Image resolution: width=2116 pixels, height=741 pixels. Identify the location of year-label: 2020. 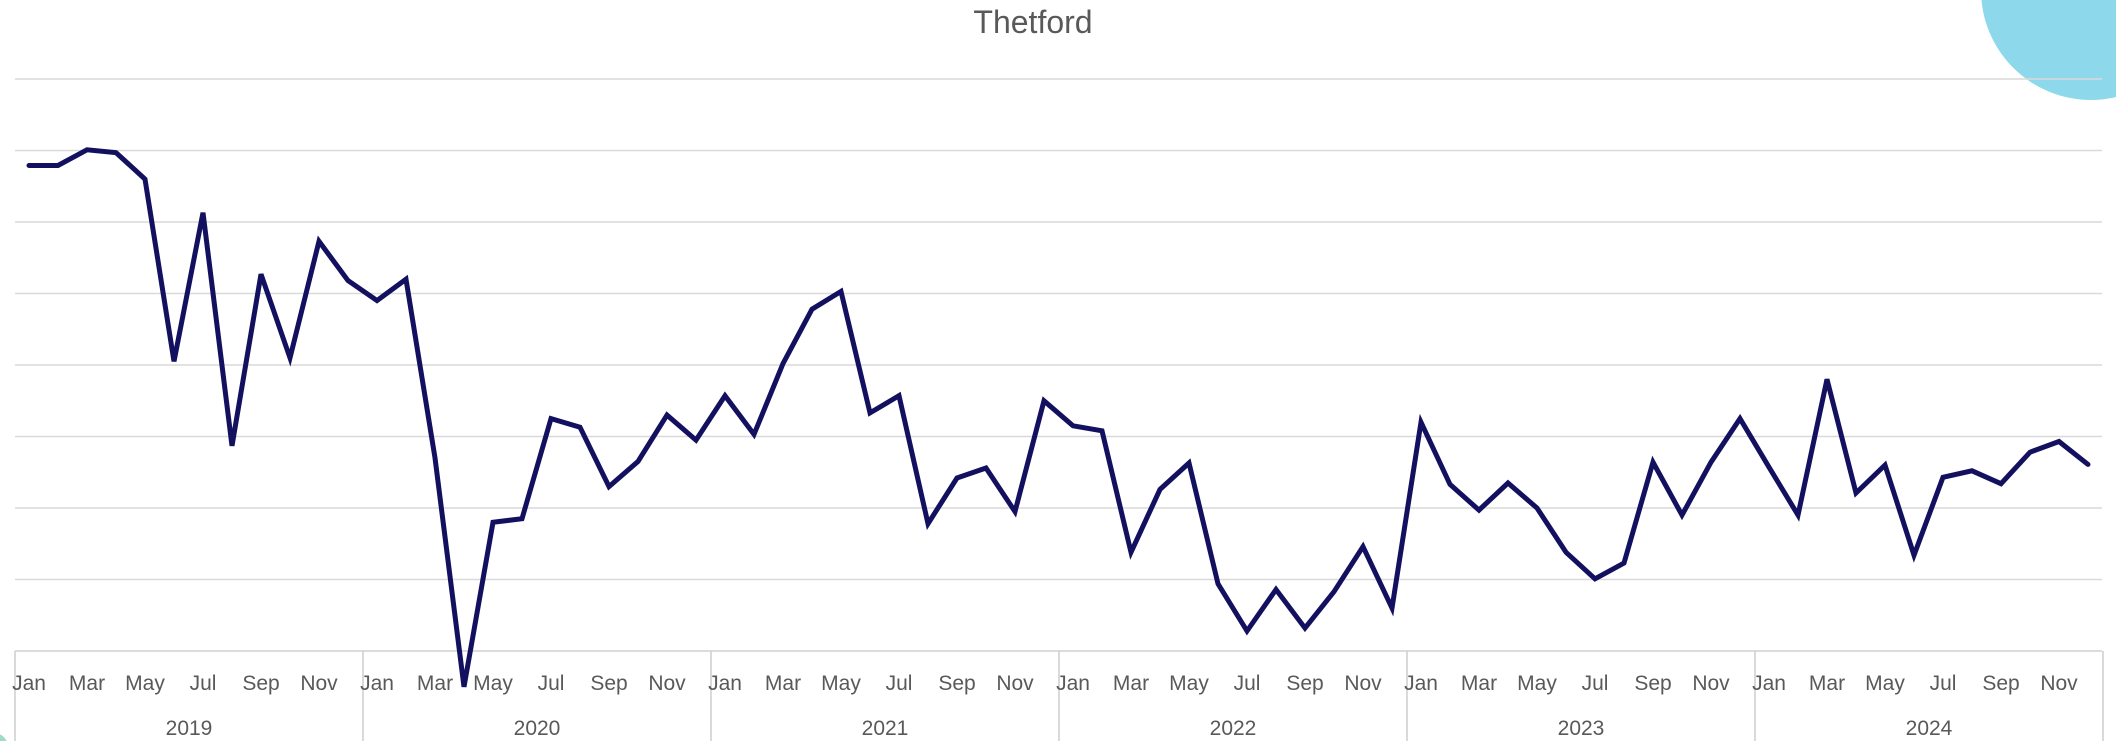
(537, 728).